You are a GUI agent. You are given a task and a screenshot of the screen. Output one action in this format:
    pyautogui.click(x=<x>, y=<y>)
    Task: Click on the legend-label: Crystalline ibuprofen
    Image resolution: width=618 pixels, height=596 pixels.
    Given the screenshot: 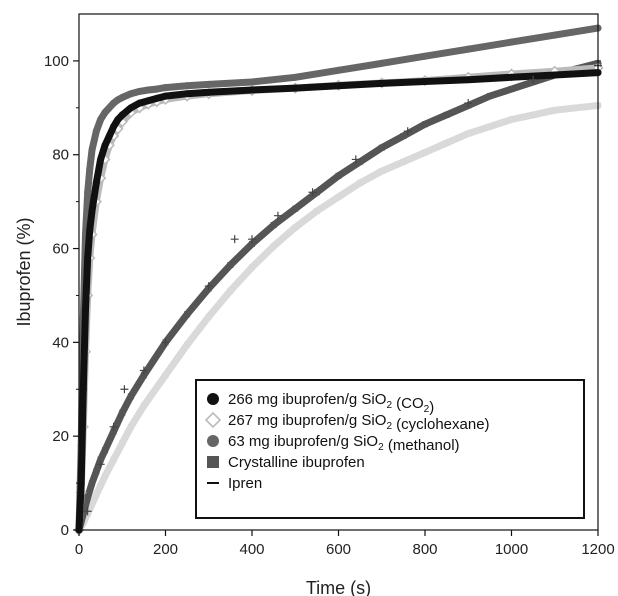 What is the action you would take?
    pyautogui.click(x=296, y=462)
    